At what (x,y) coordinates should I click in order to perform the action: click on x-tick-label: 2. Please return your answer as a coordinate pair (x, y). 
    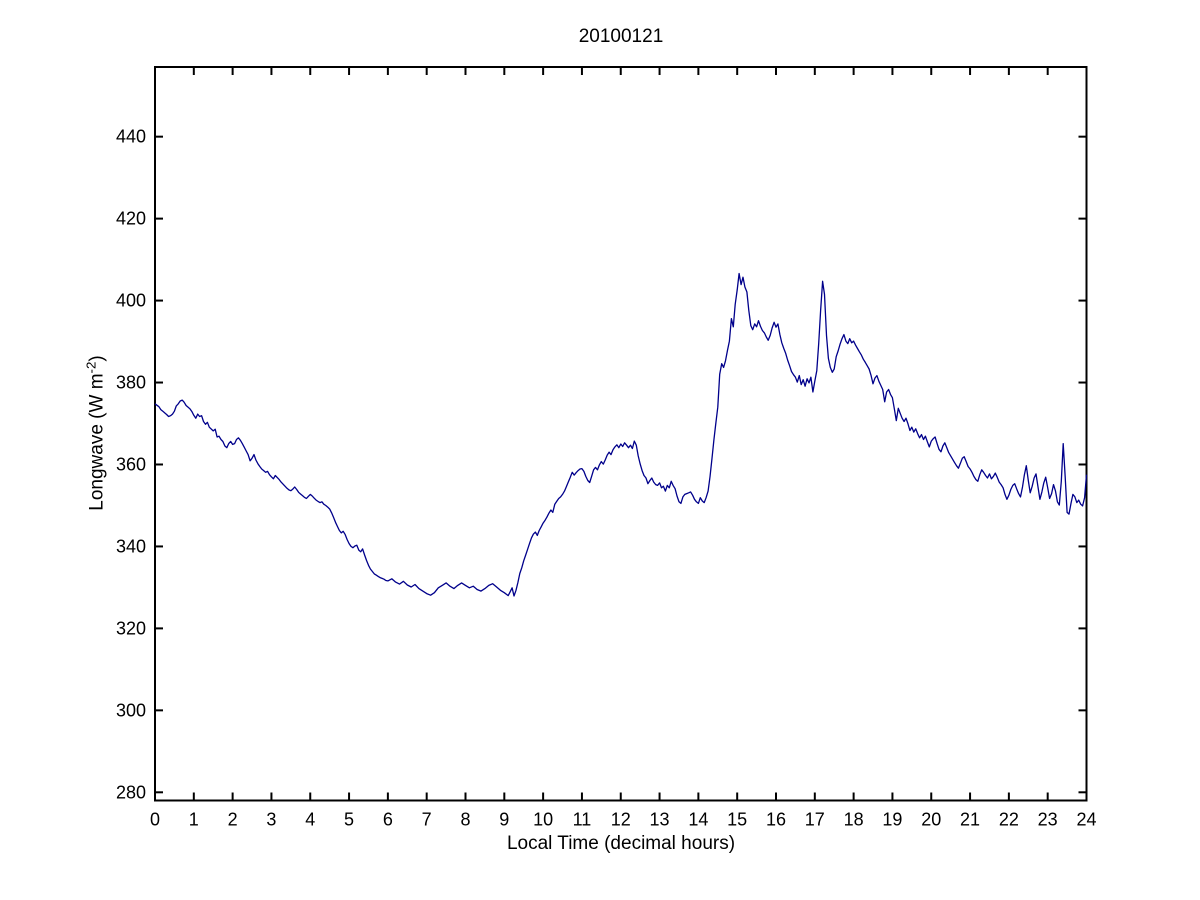
    Looking at the image, I should click on (233, 820).